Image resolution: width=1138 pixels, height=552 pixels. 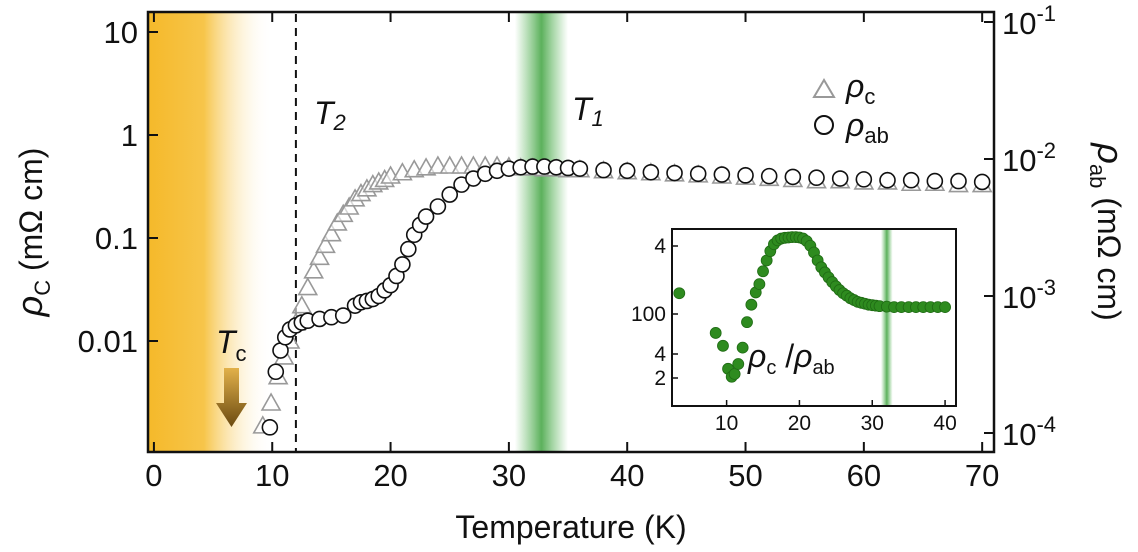 I want to click on inset-t1-shaded-region, so click(x=886, y=317).